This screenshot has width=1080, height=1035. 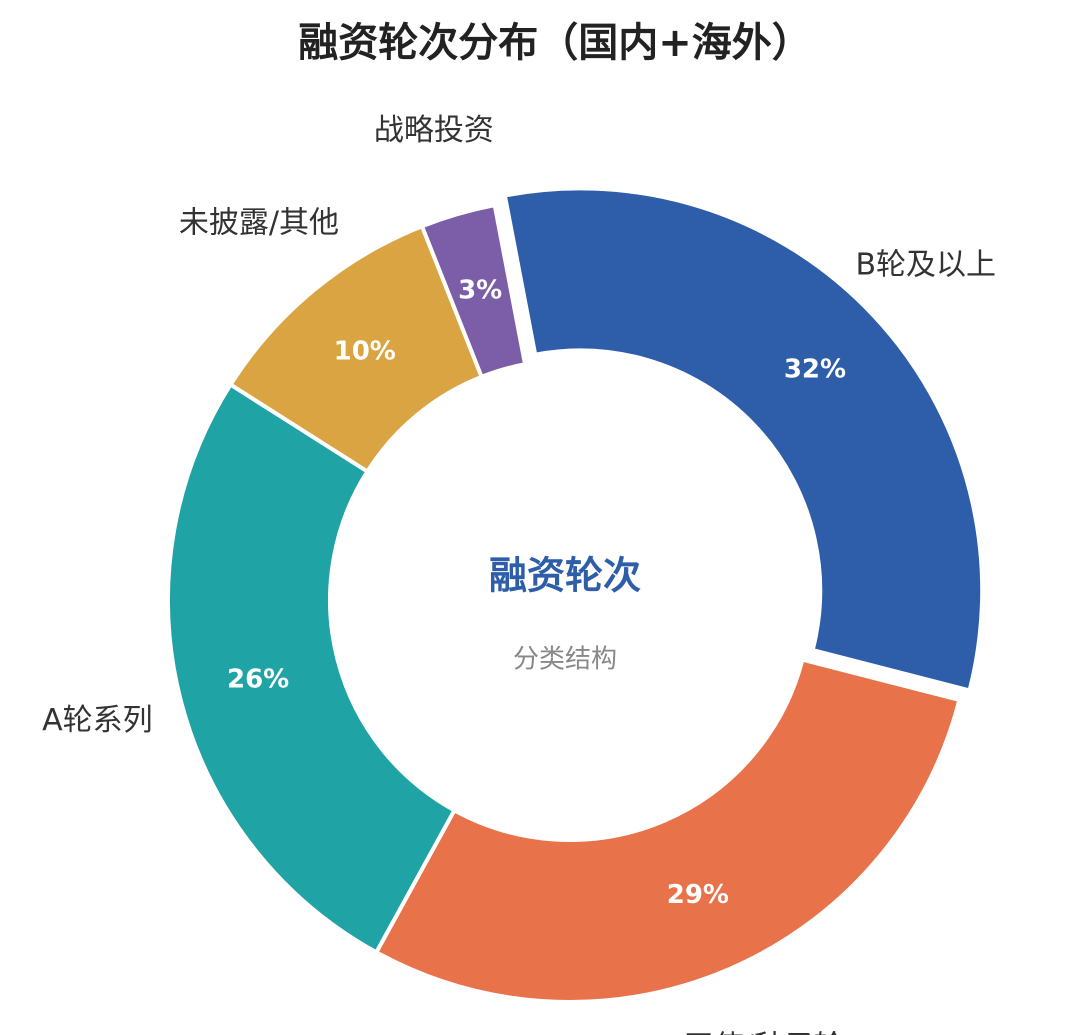 What do you see at coordinates (365, 351) in the screenshot?
I see `percent-label: 10%` at bounding box center [365, 351].